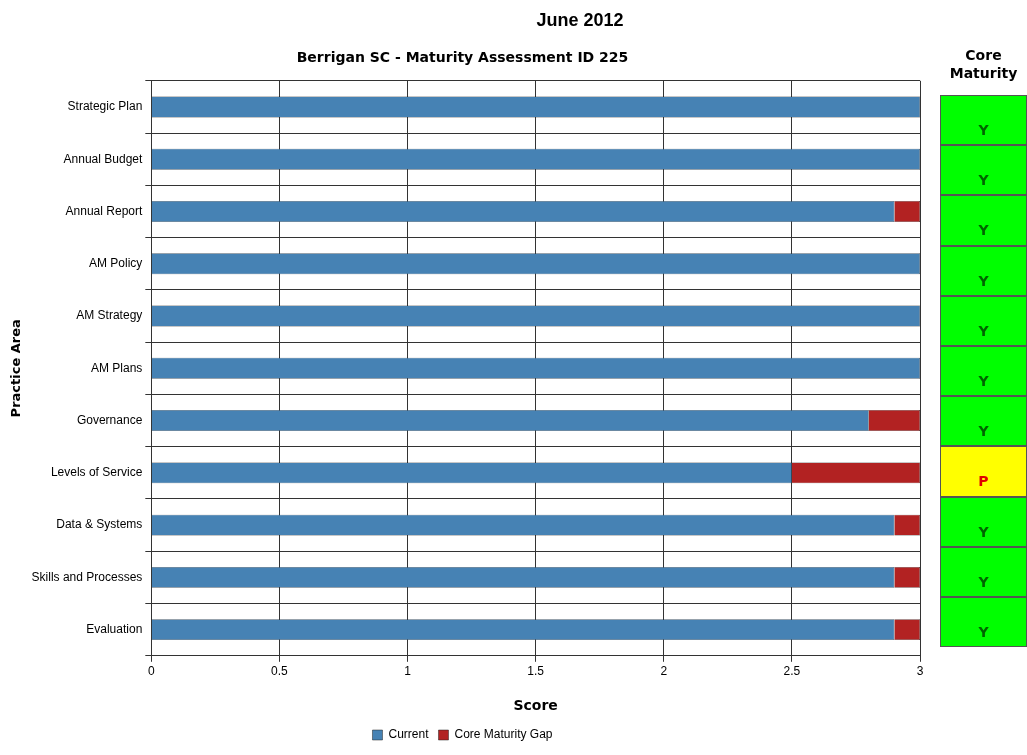 This screenshot has height=755, width=1027. Describe the element at coordinates (109, 419) in the screenshot. I see `y-tick-label: Governance` at that location.